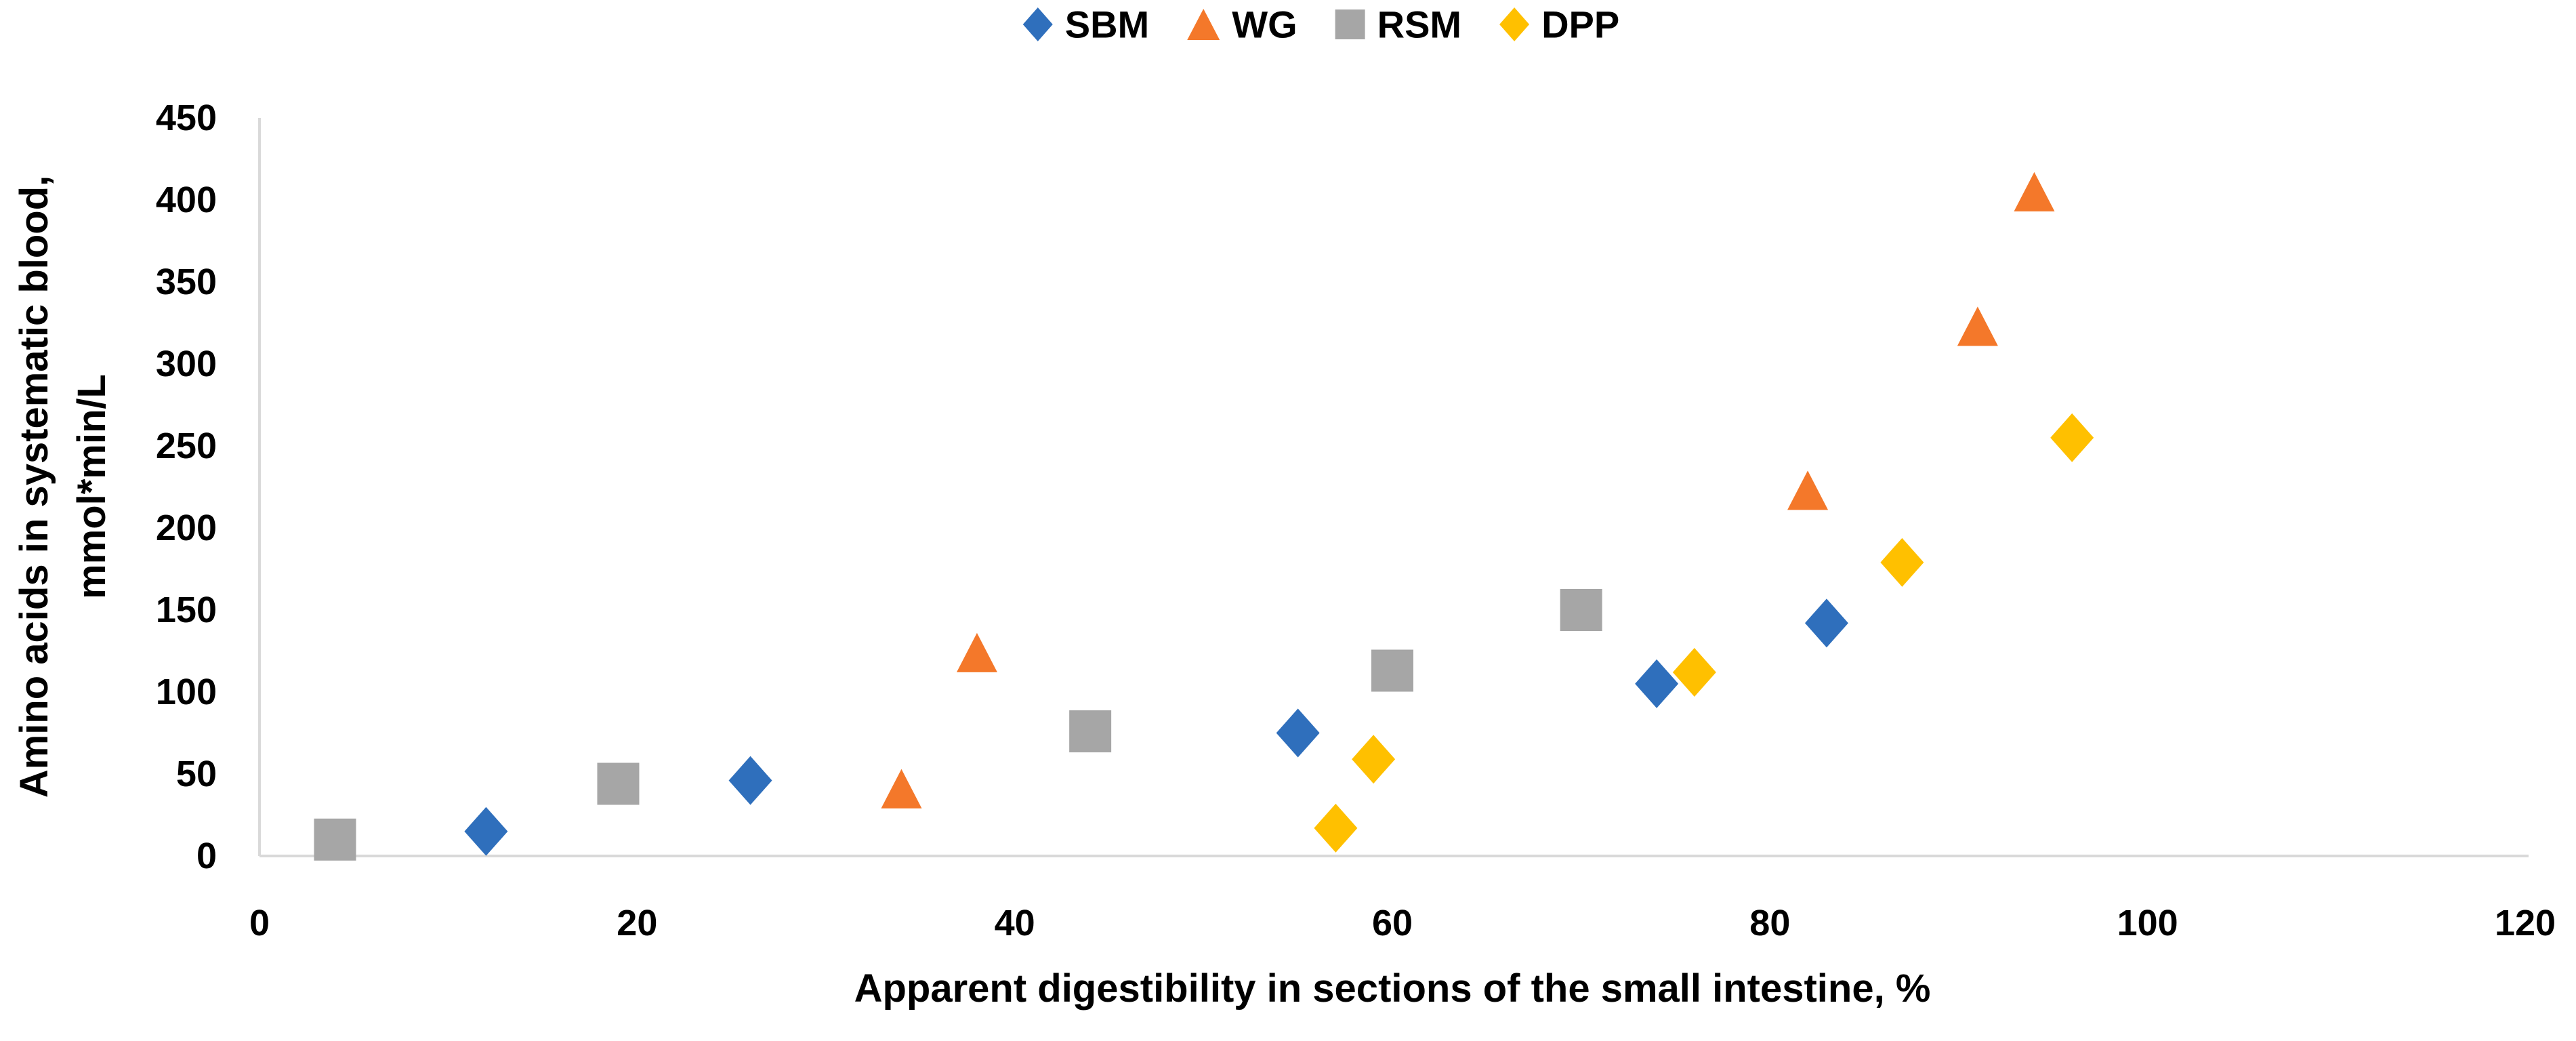  I want to click on y-axis-title-line1: Amino acids in systematic blood,, so click(34, 487).